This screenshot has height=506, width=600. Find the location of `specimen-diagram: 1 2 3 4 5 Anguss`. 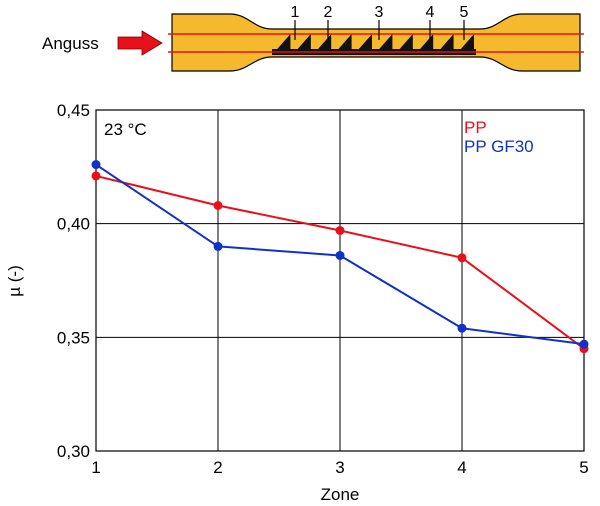

specimen-diagram: 1 2 3 4 5 Anguss is located at coordinates (313, 38).